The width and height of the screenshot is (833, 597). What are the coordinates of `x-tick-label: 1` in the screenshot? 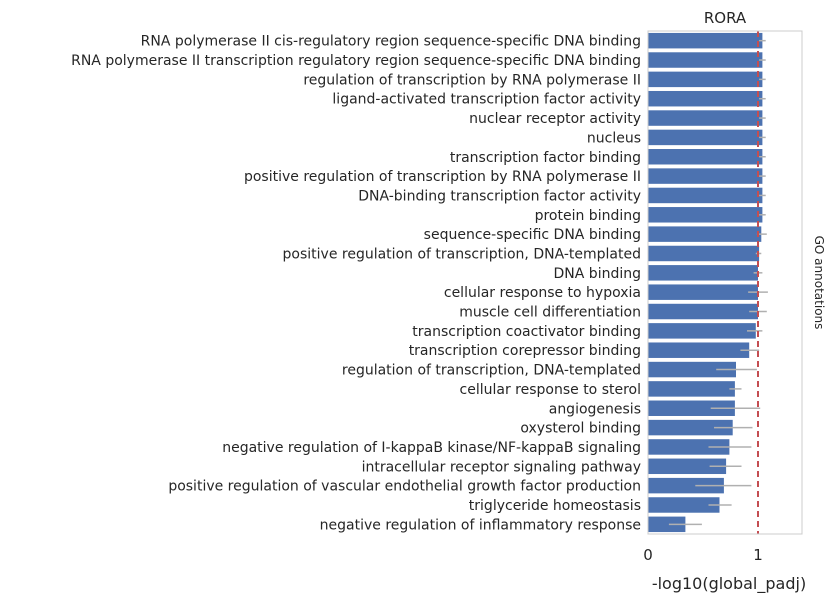 It's located at (758, 555).